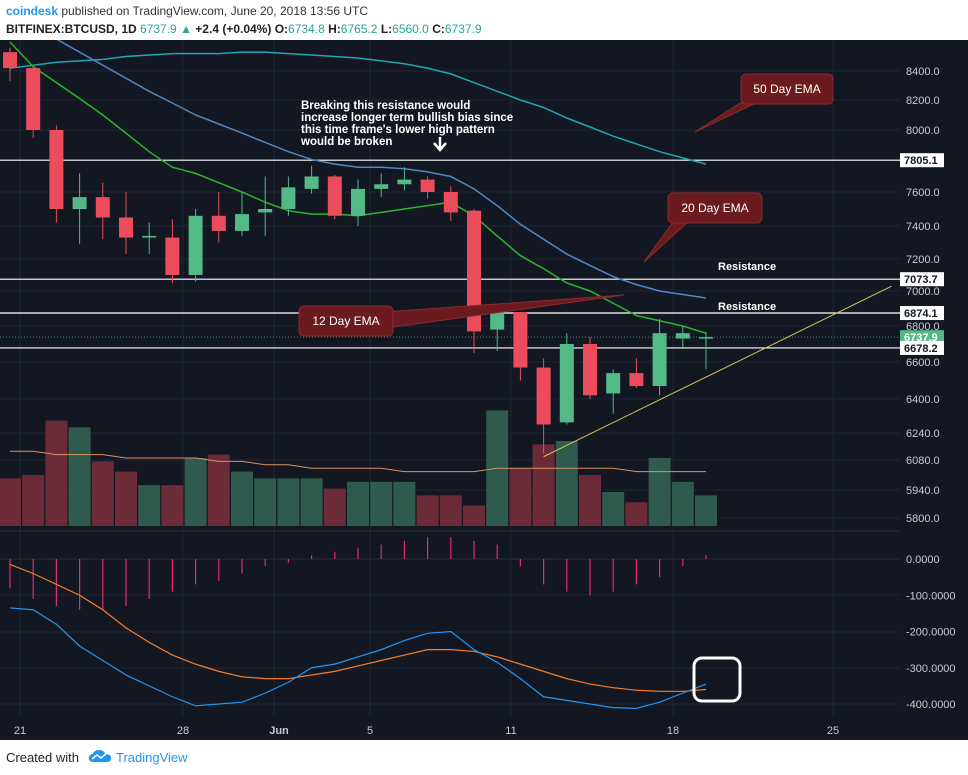 This screenshot has width=968, height=775. I want to click on macd-tick-label: -100.0000, so click(931, 596).